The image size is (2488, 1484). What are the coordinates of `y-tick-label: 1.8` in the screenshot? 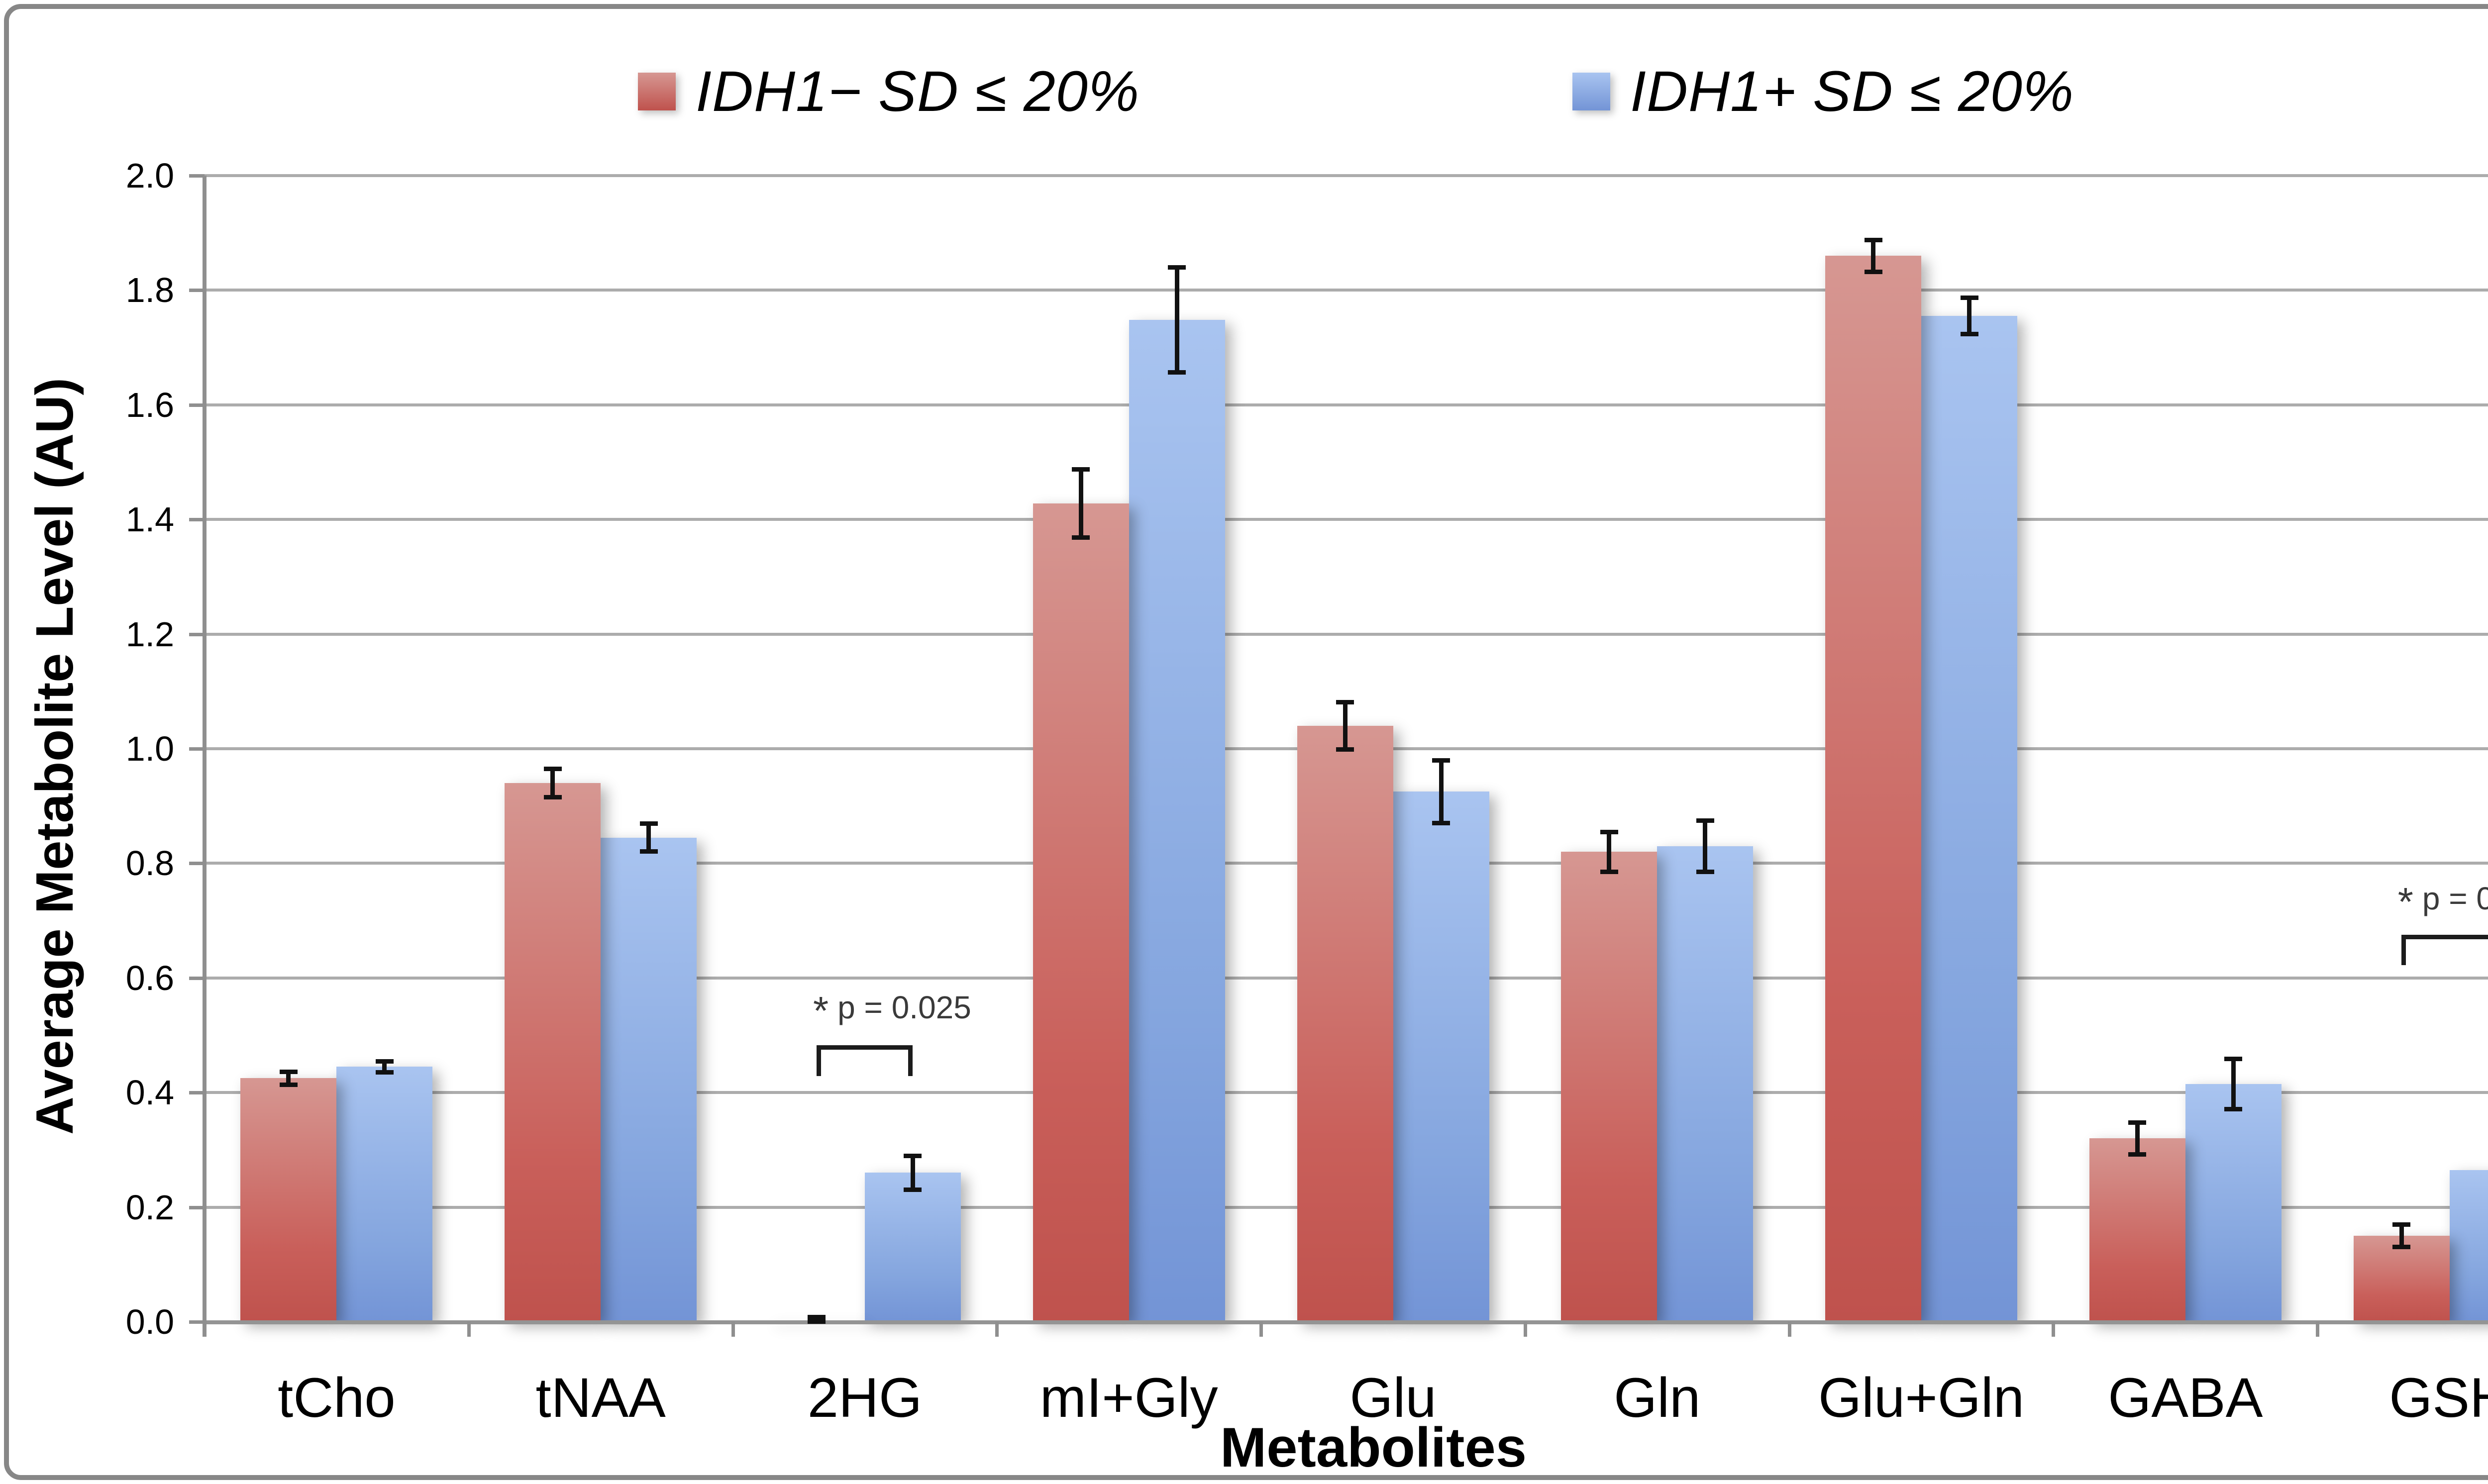 It's located at (149, 291).